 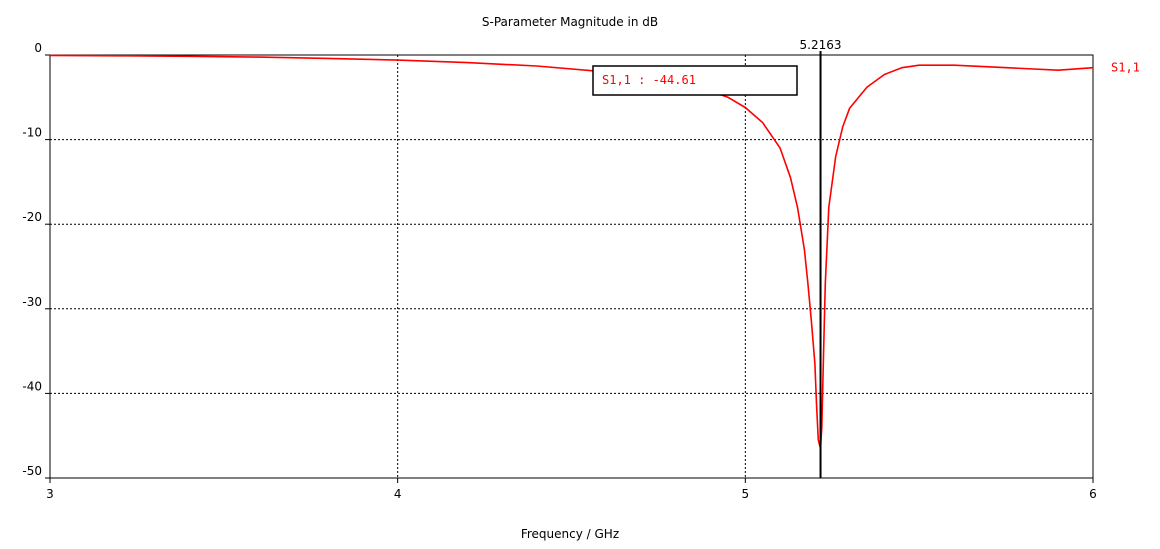 I want to click on y-tick-label: 0, so click(x=38, y=48).